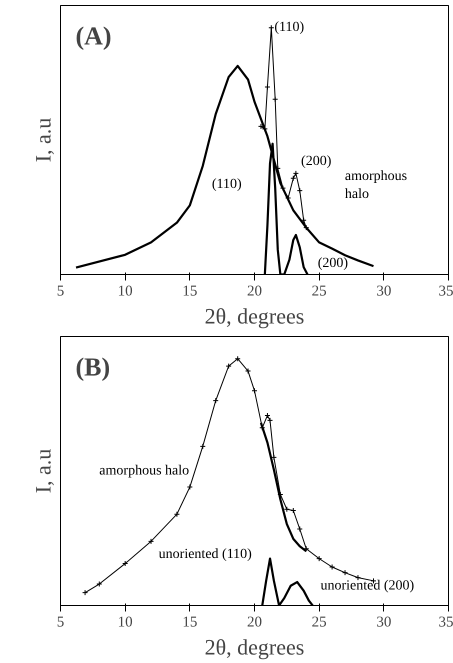 This screenshot has height=663, width=453. What do you see at coordinates (94, 36) in the screenshot?
I see `chart-title: (A)` at bounding box center [94, 36].